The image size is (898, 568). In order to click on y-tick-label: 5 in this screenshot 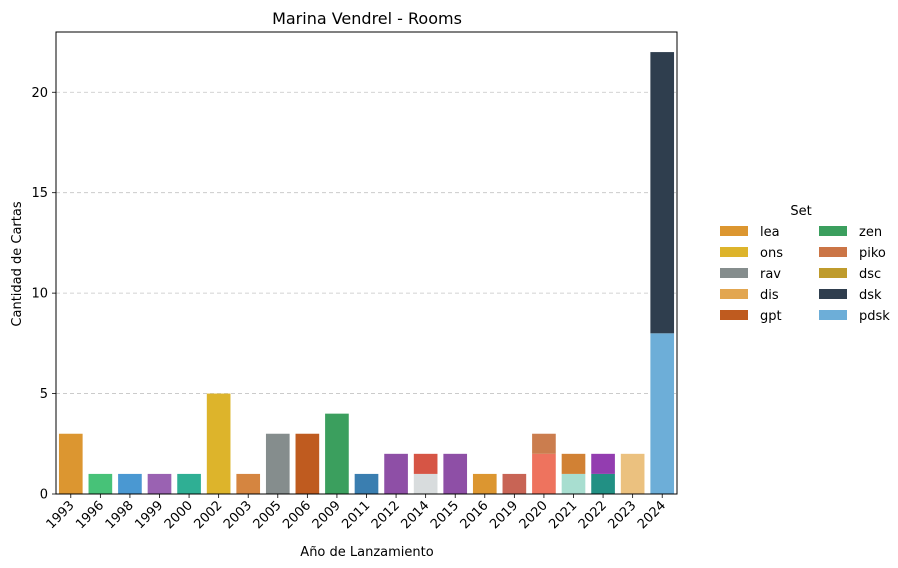, I will do `click(44, 394)`.